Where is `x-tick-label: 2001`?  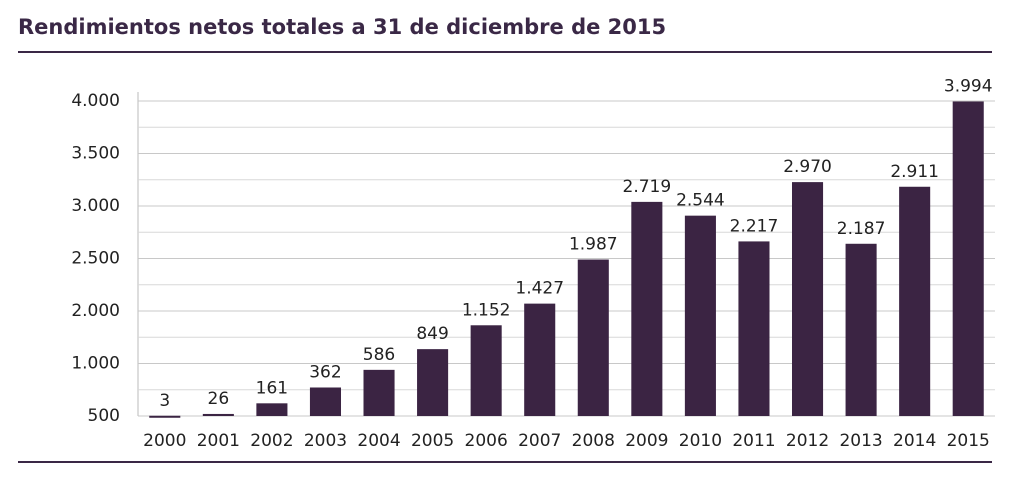
x-tick-label: 2001 is located at coordinates (218, 441).